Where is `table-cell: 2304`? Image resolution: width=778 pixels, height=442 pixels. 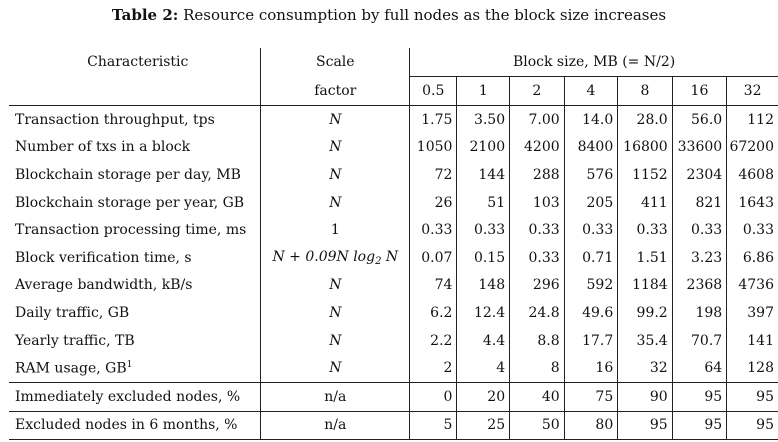
table-cell: 2304 is located at coordinates (700, 175).